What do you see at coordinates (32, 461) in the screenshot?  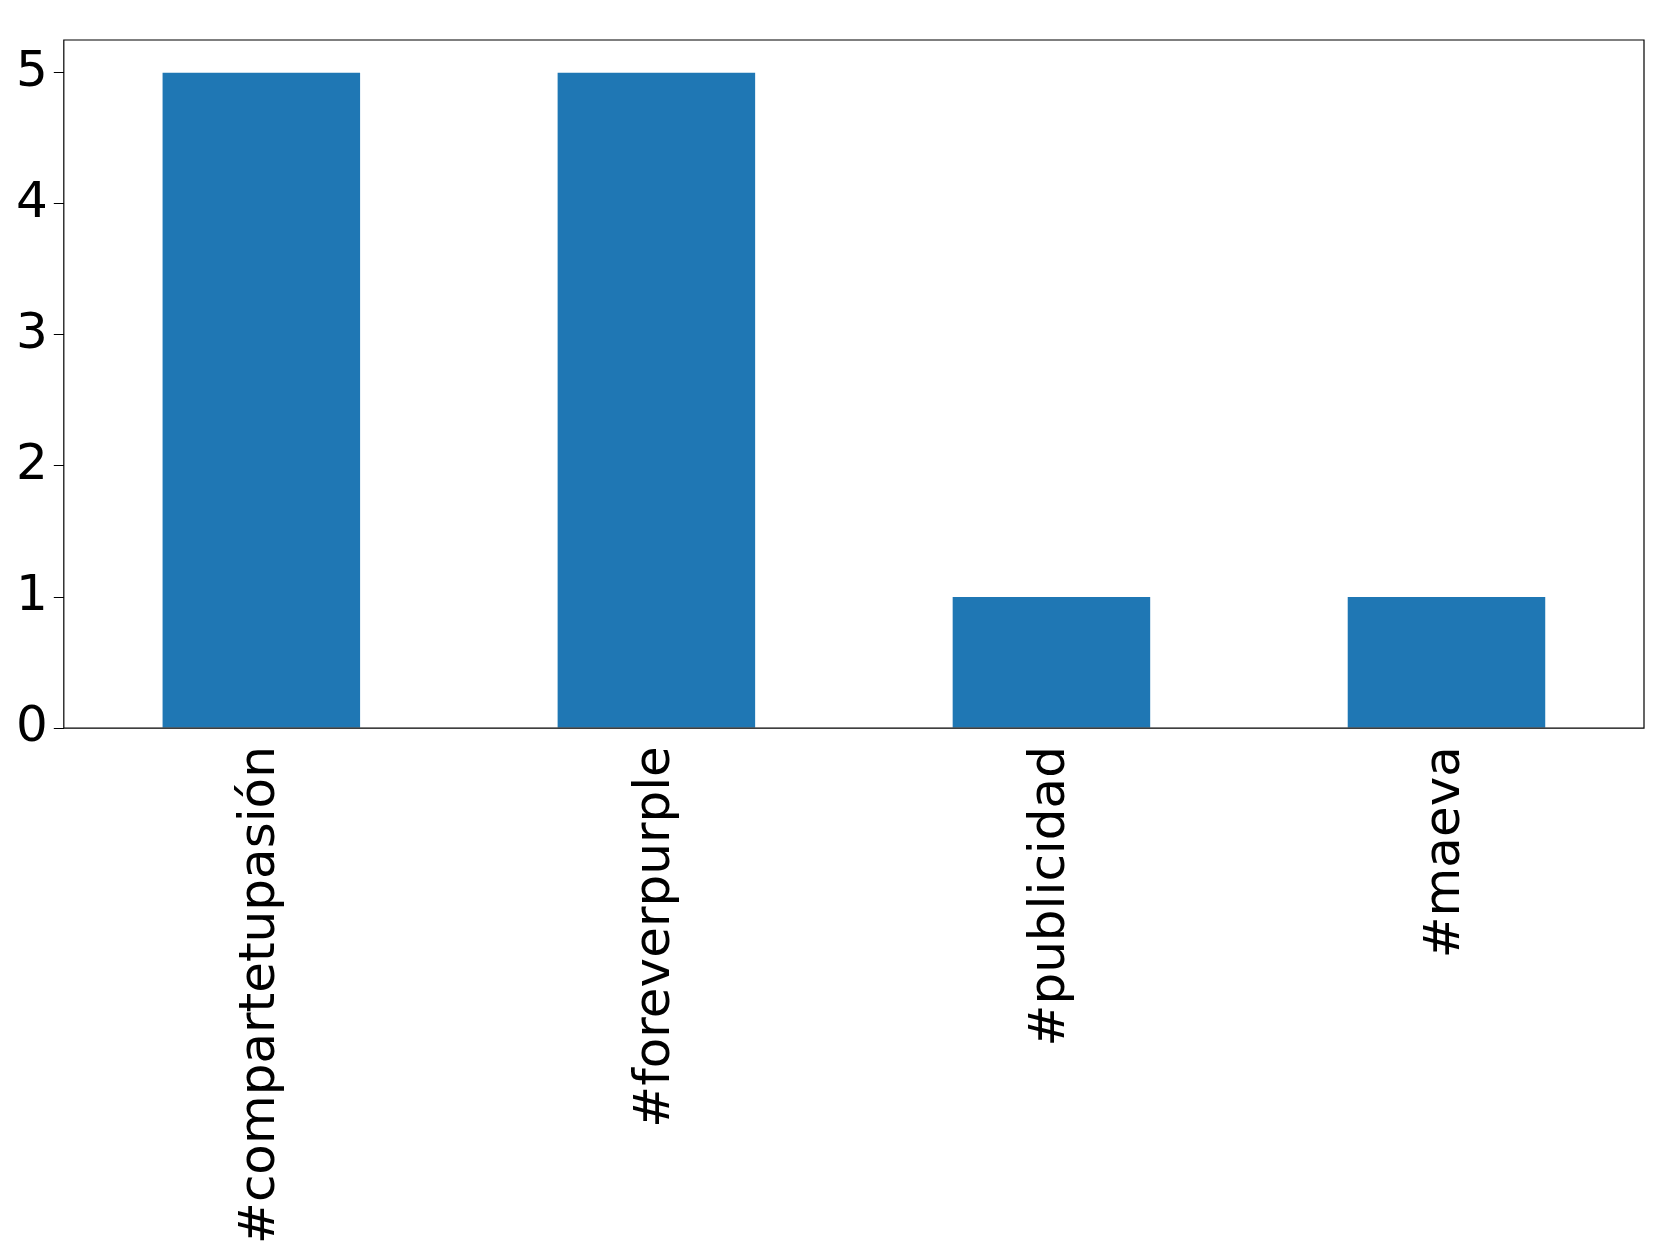 I see `y-tick-label: 2` at bounding box center [32, 461].